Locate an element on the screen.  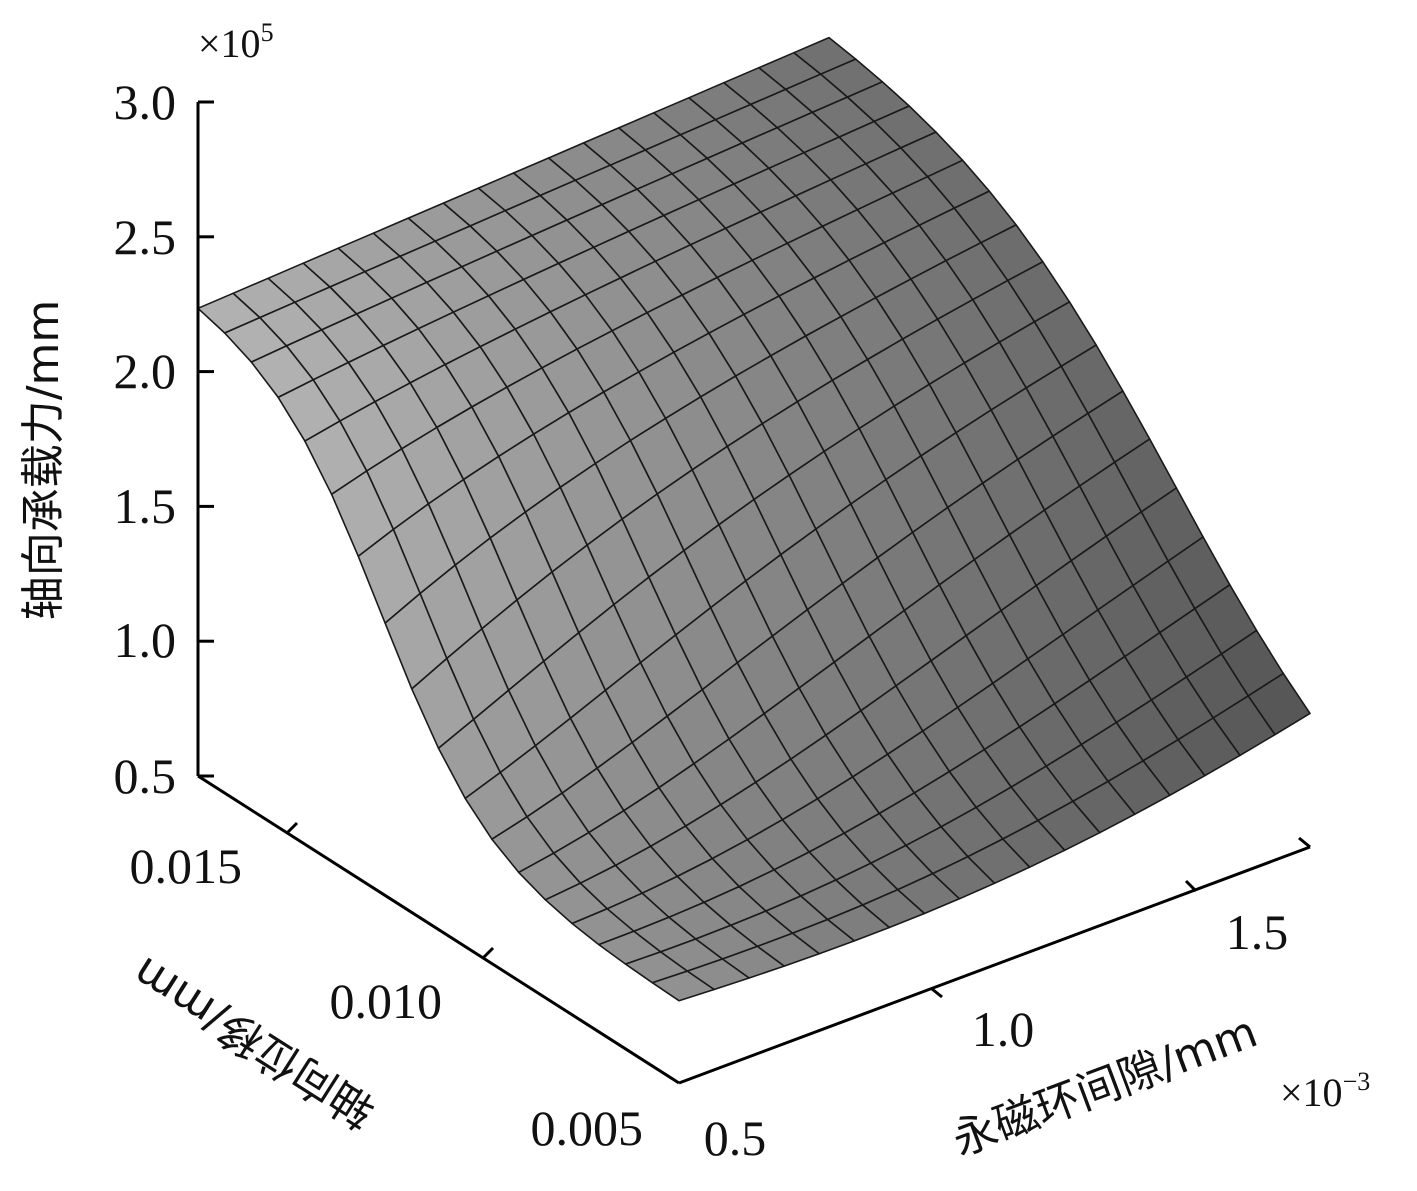
z-tick-label: 1.5 is located at coordinates (145, 506).